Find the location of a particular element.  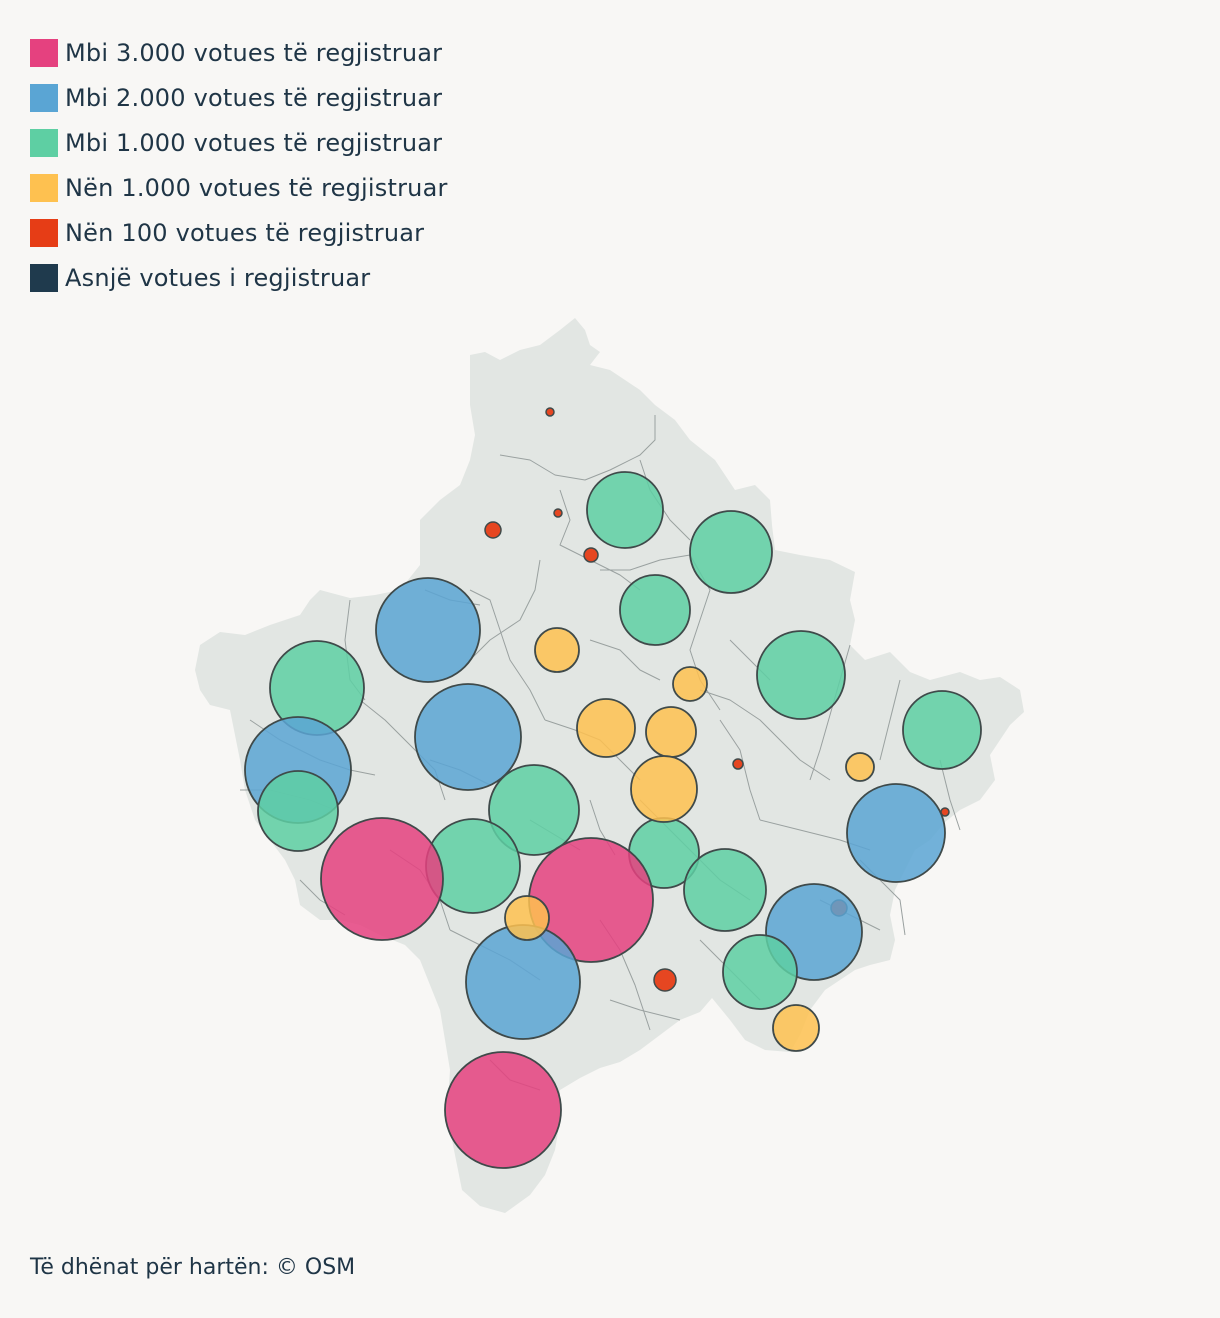

legend-label: Mbi 2.000 votues të regjistruar is located at coordinates (254, 97).